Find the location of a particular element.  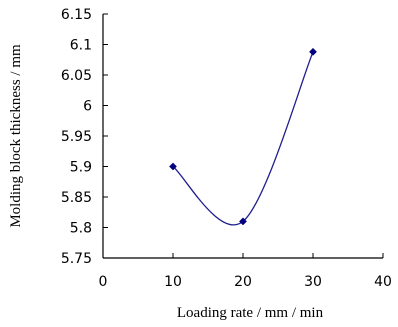

y-tick-label: 5.75 is located at coordinates (76, 259).